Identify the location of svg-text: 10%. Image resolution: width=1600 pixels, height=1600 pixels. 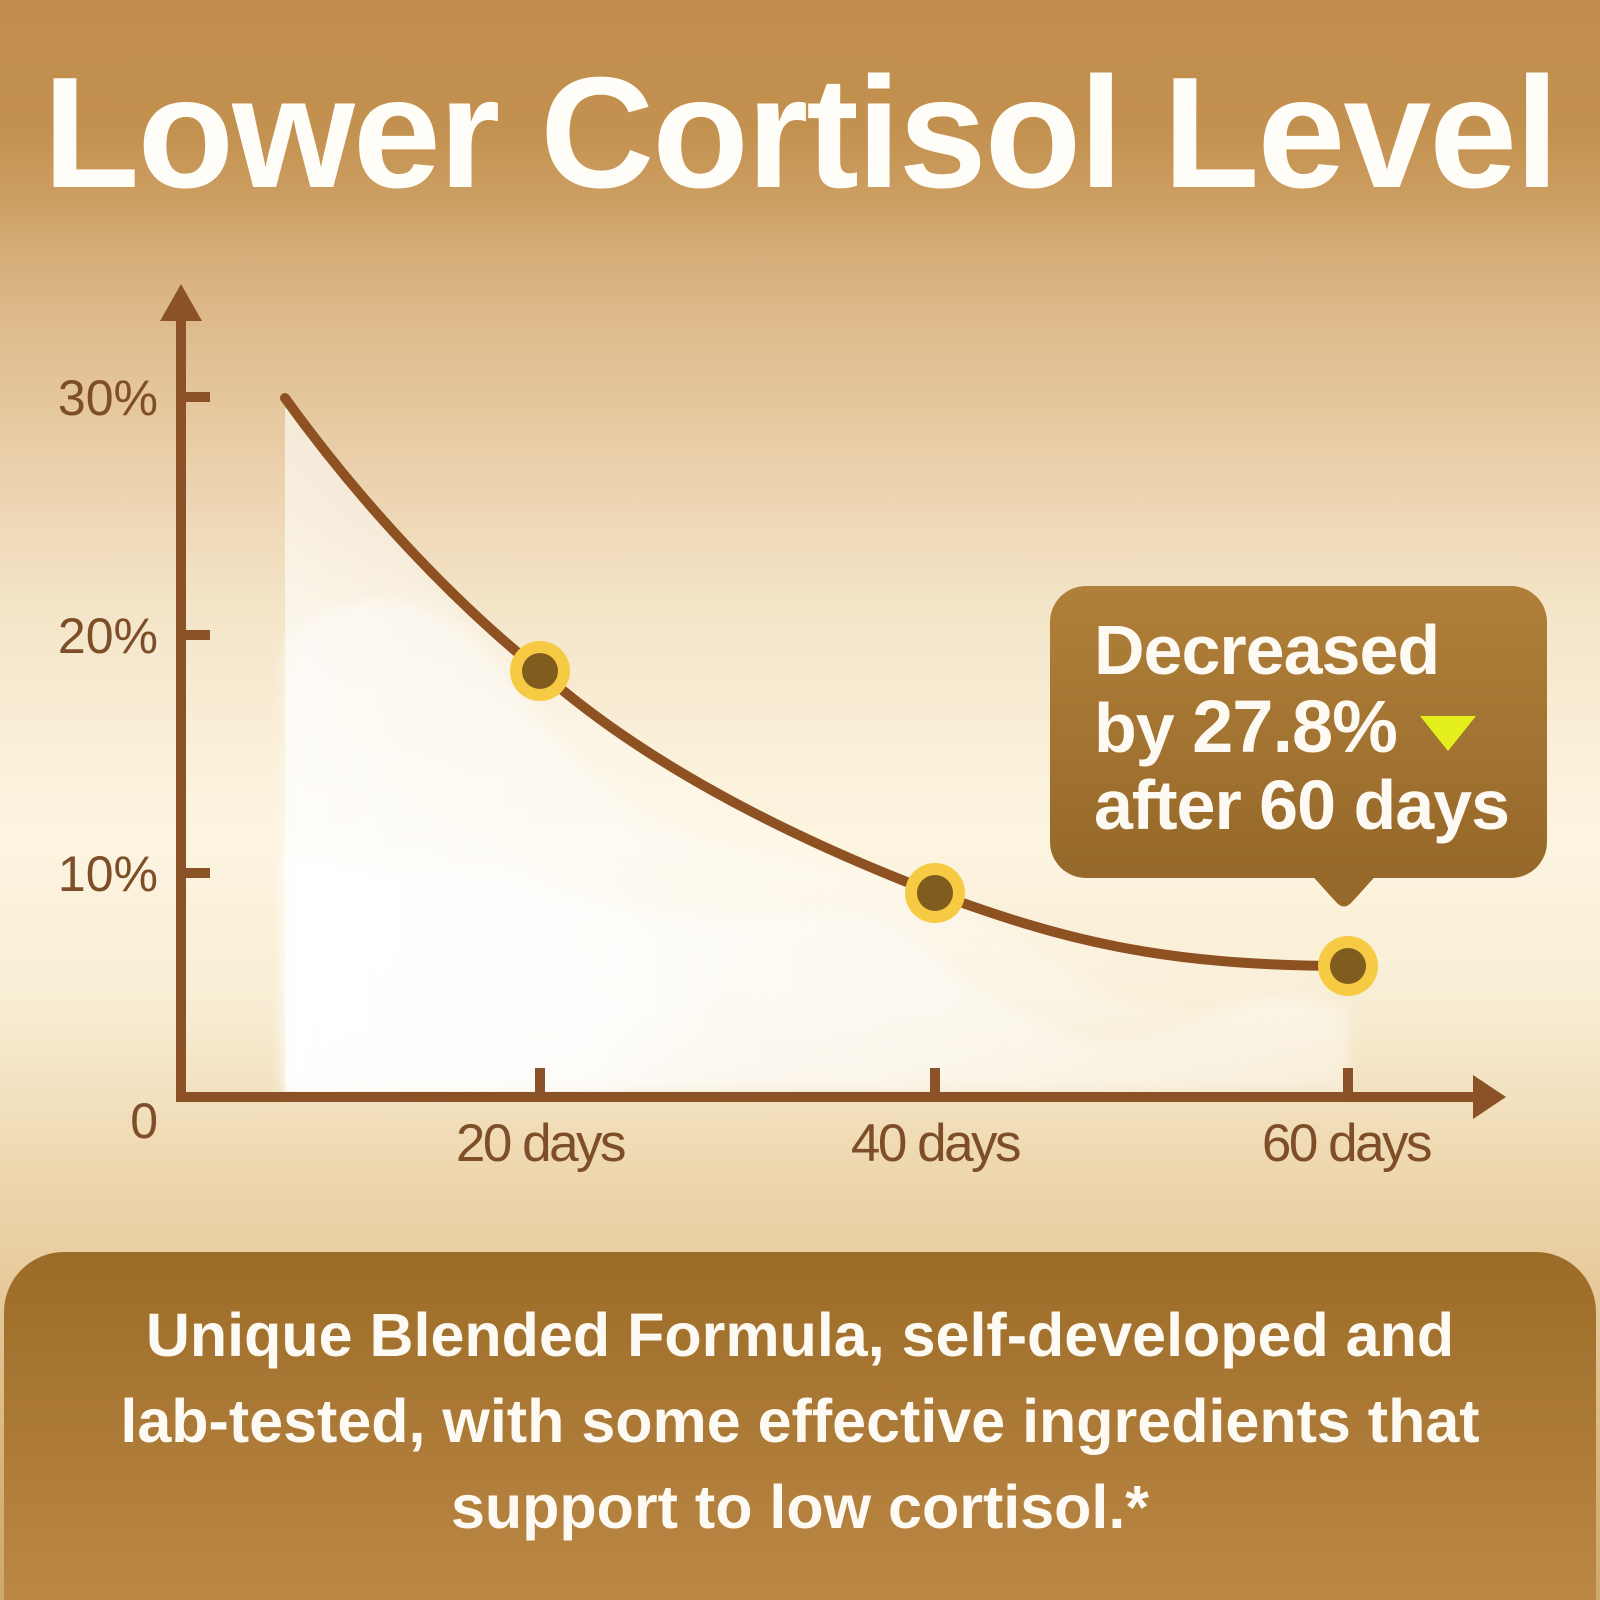
(108, 874).